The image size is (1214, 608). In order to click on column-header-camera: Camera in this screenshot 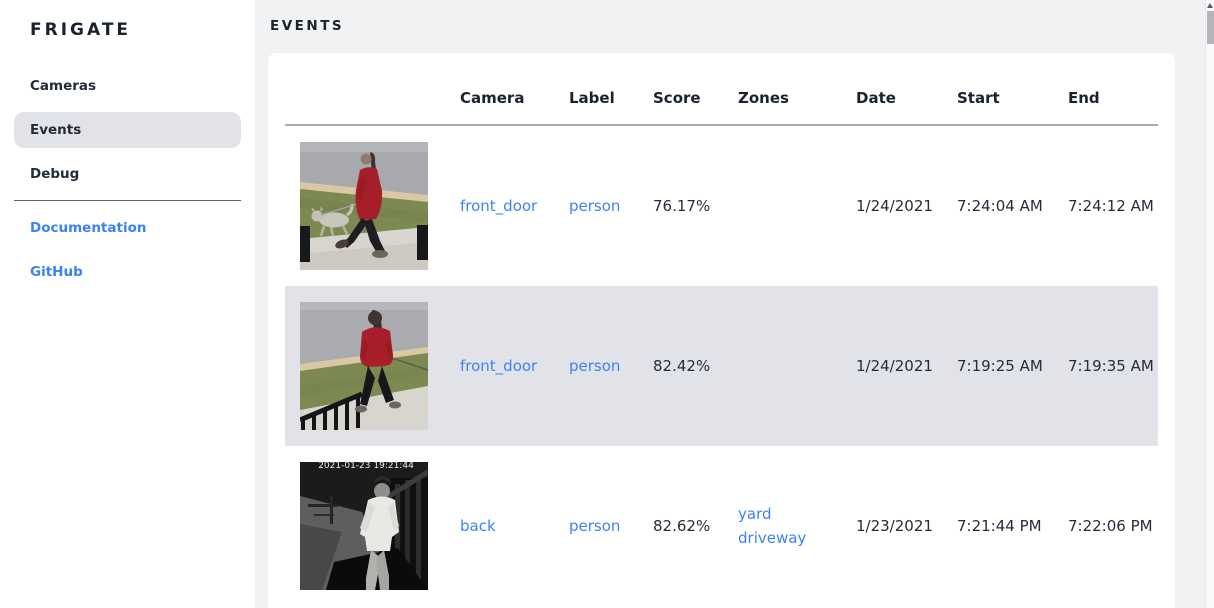, I will do `click(492, 97)`.